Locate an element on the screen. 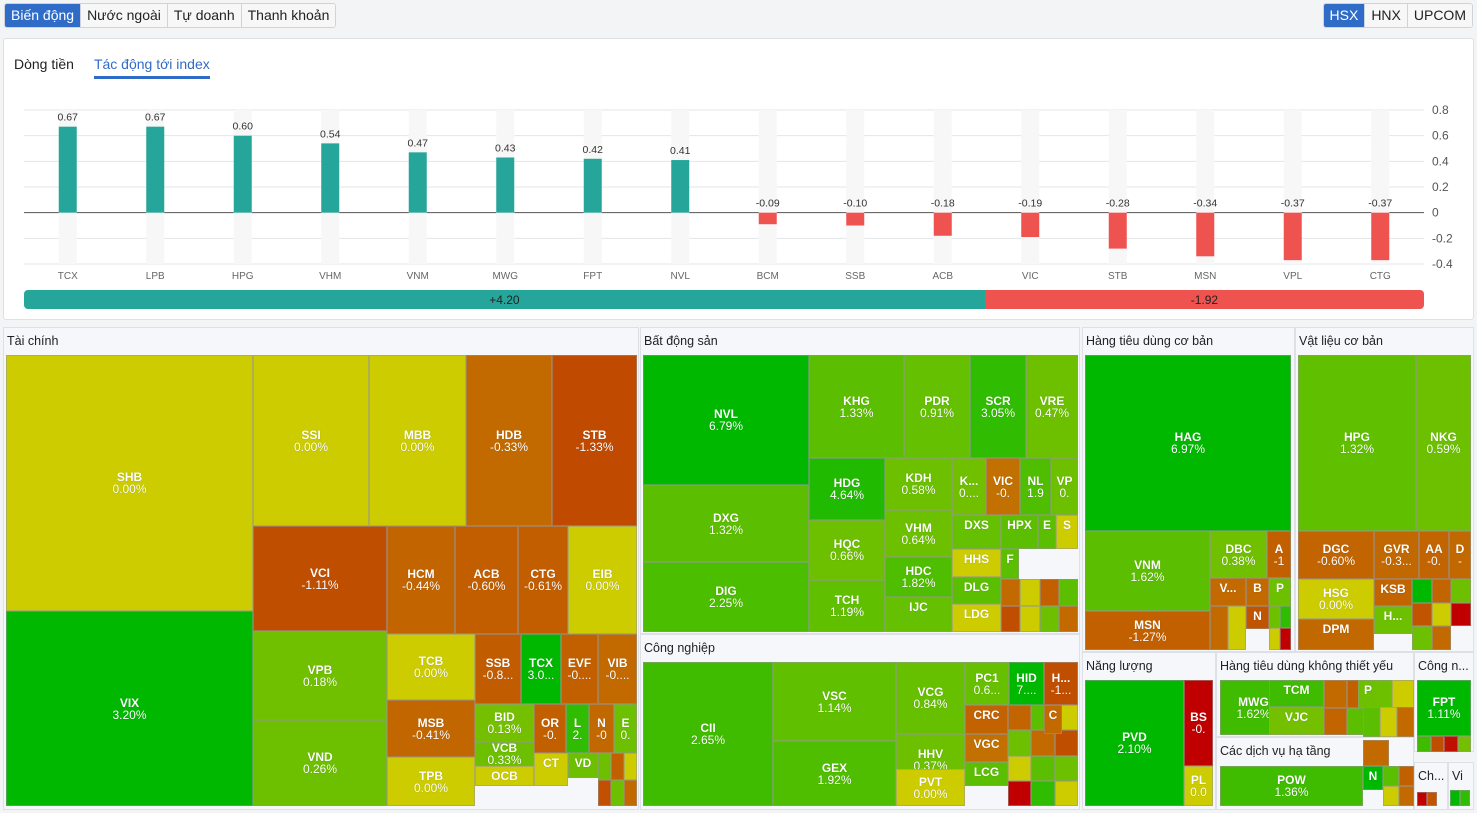 This screenshot has height=813, width=1477. stock-tile-hdg: HDG 4.64% is located at coordinates (847, 489).